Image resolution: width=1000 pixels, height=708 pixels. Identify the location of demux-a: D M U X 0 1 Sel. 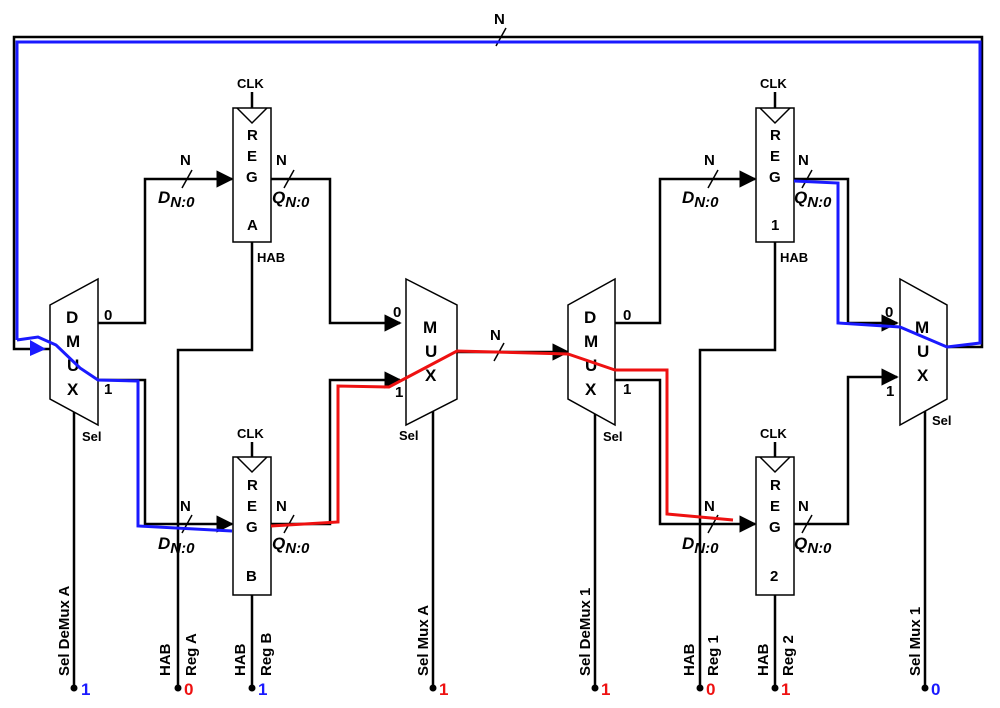
(80, 360).